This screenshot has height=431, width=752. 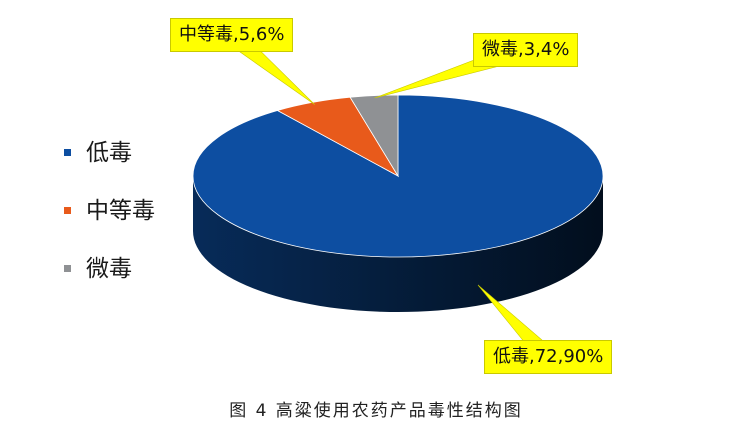 What do you see at coordinates (232, 35) in the screenshot?
I see `data-label-medium: 中等毒,5,6%` at bounding box center [232, 35].